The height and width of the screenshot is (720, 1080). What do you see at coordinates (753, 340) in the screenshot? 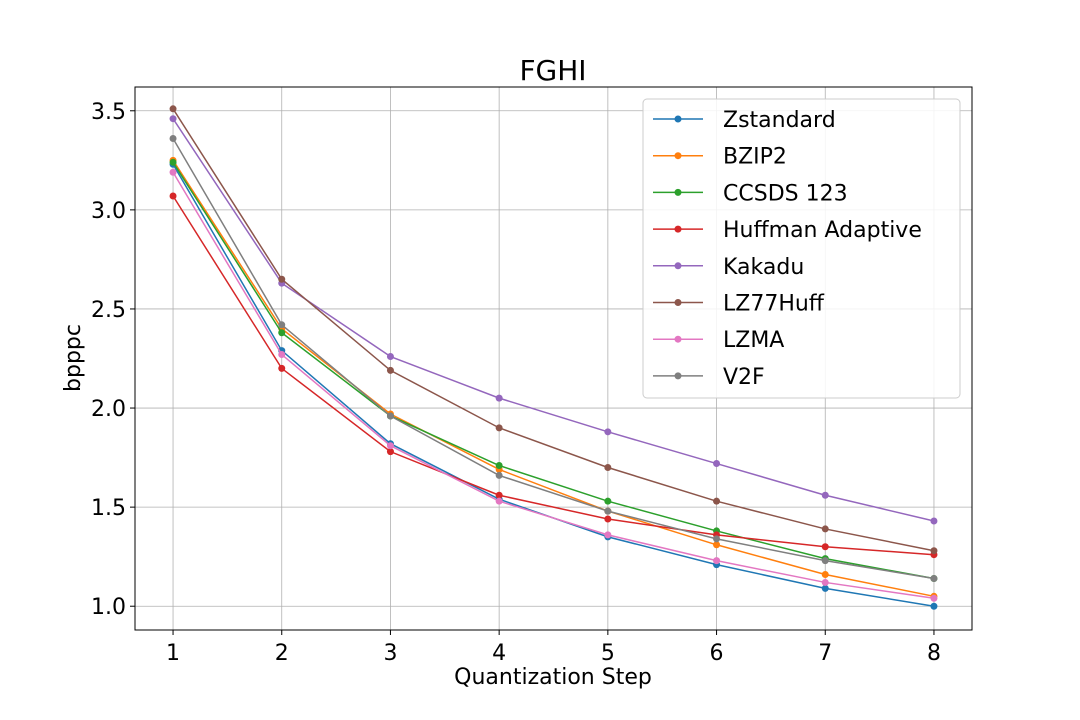
I see `legend-label: LZMA` at bounding box center [753, 340].